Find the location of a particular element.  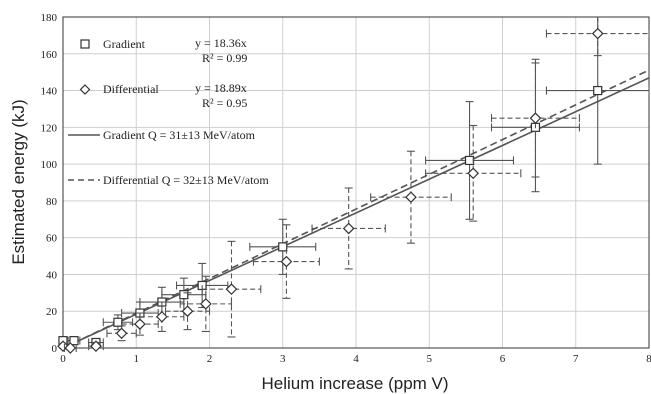

differential-fit-equation: y = 18.89x is located at coordinates (221, 88).